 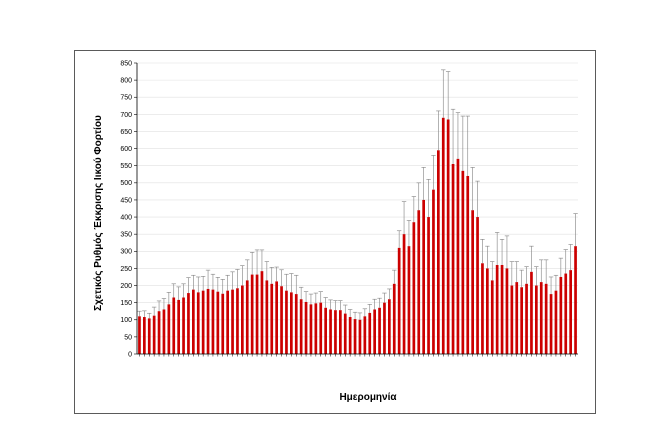 What do you see at coordinates (126, 217) in the screenshot?
I see `y-tick-label: 400` at bounding box center [126, 217].